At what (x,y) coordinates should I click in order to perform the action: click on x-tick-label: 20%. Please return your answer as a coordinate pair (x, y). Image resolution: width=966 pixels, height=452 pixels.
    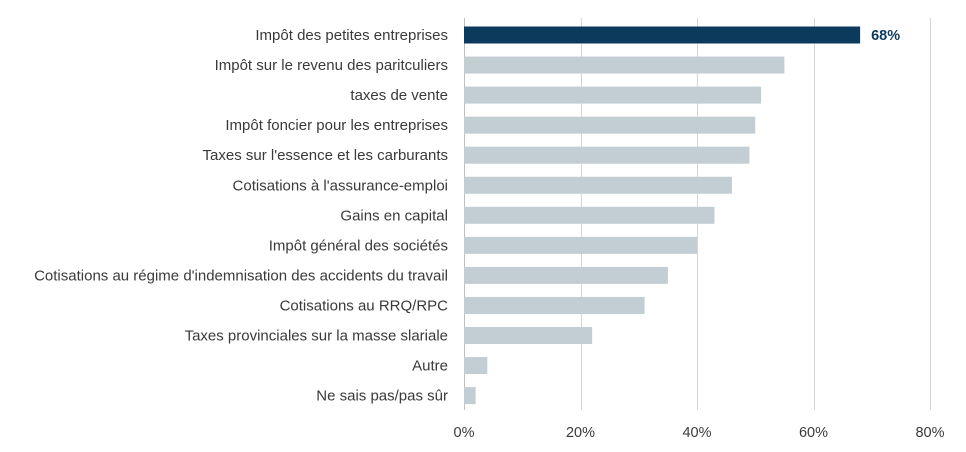
    Looking at the image, I should click on (580, 433).